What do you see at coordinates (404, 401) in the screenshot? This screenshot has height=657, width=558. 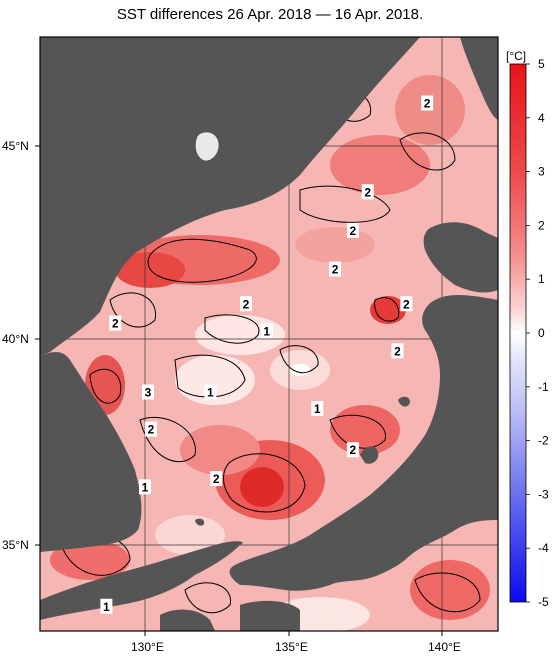 I see `sado-island` at bounding box center [404, 401].